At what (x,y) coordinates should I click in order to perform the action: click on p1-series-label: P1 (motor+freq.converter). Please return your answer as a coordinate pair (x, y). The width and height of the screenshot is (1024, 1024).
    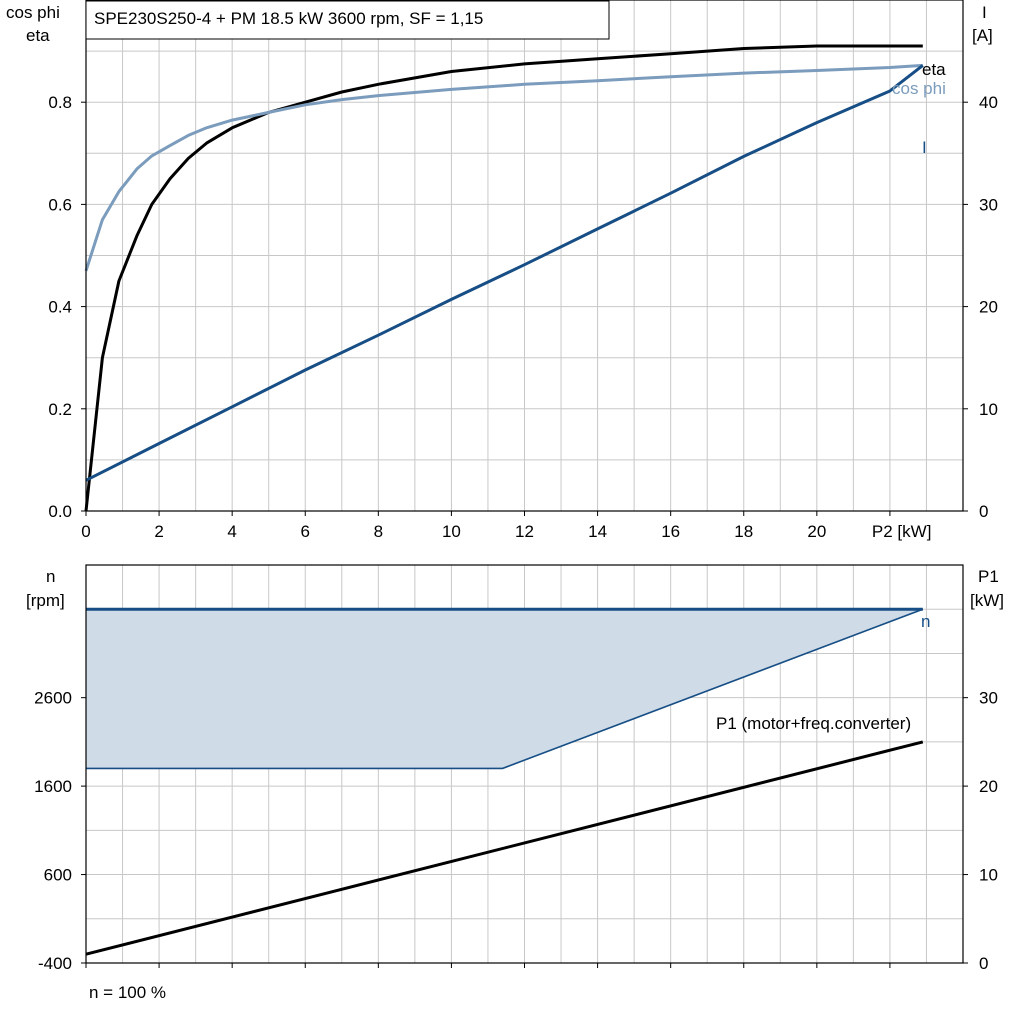
    Looking at the image, I should click on (813, 723).